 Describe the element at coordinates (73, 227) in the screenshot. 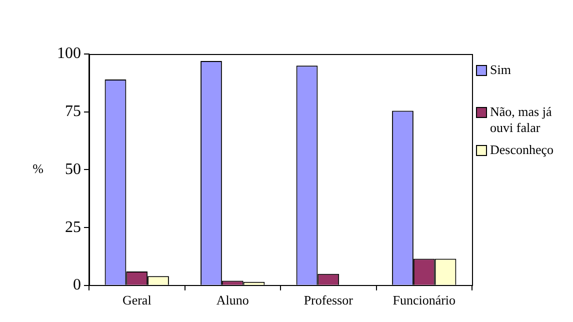

I see `y-tick-label: 25` at that location.